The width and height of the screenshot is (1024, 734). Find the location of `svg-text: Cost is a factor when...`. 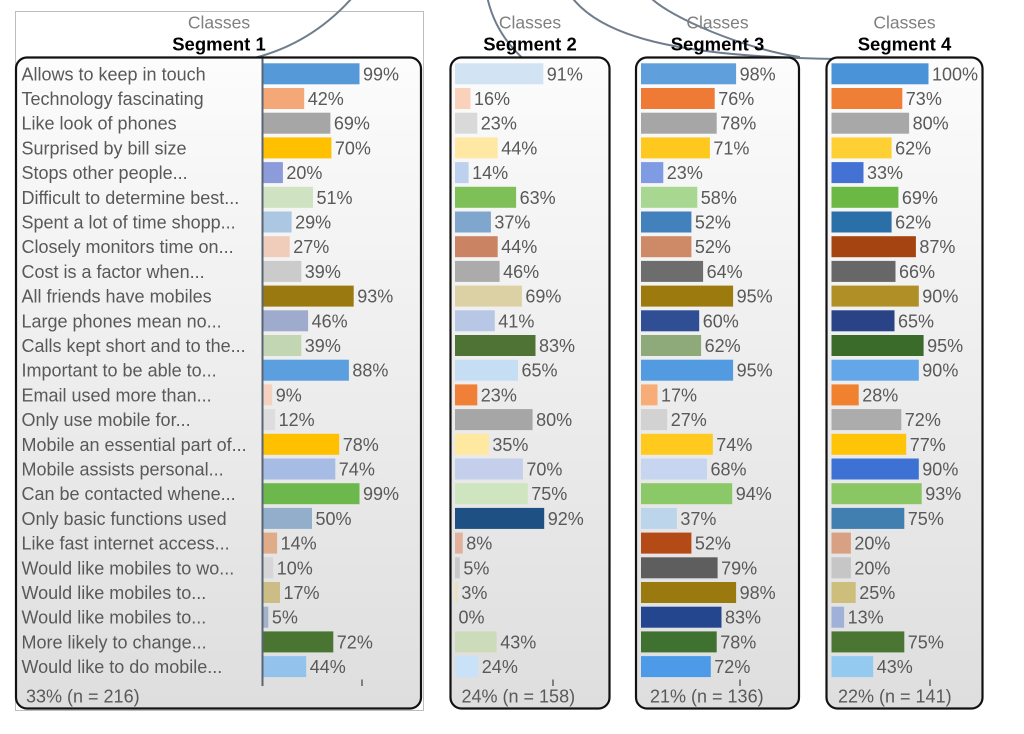

svg-text: Cost is a factor when... is located at coordinates (113, 272).